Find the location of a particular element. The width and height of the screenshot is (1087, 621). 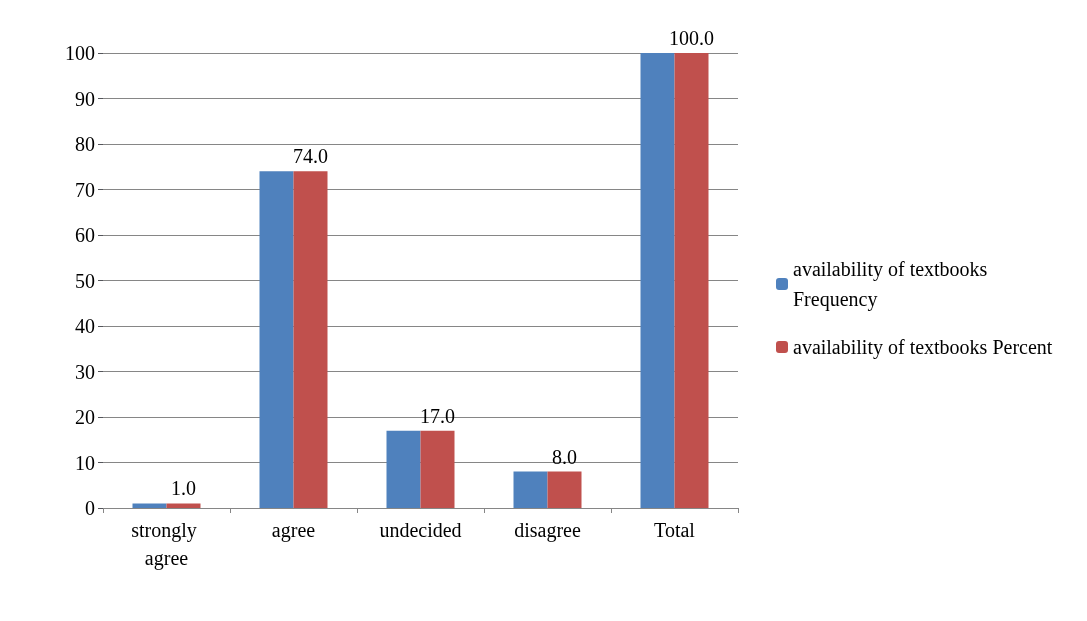

x-tick-label: Total is located at coordinates (675, 530).